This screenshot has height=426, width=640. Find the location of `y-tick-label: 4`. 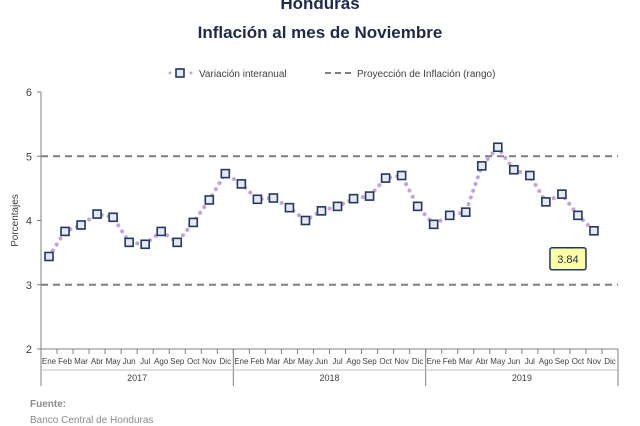

y-tick-label: 4 is located at coordinates (29, 222).